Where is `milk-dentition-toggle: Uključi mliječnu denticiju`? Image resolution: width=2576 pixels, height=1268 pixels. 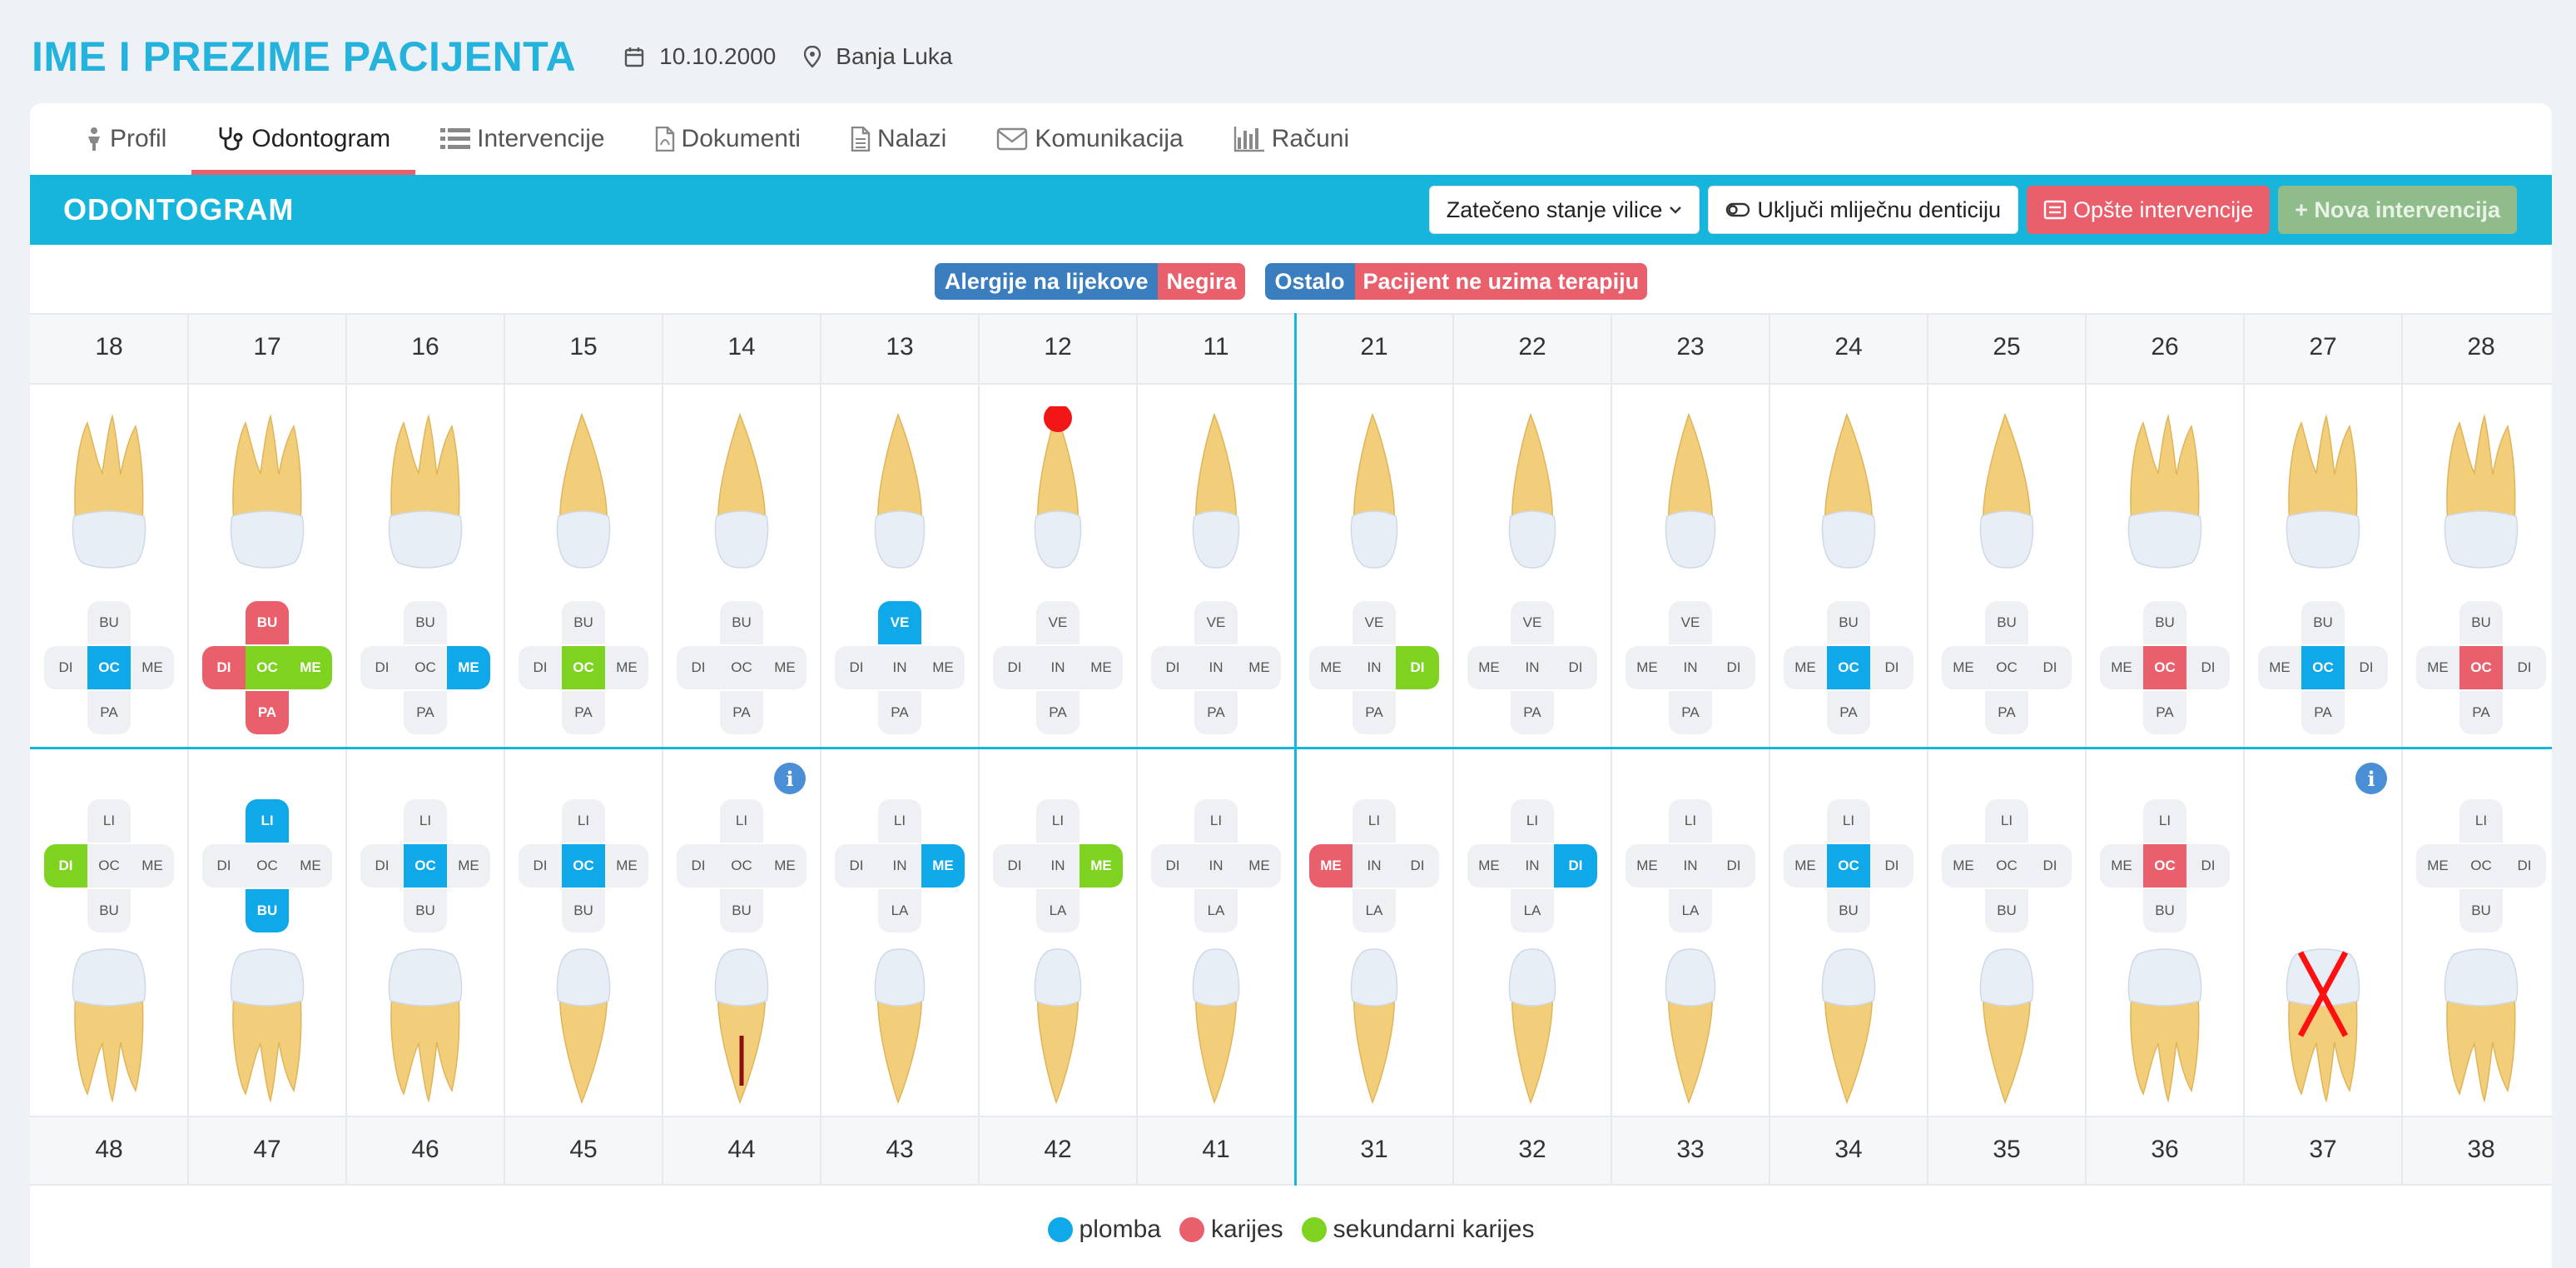
milk-dentition-toggle: Uključi mliječnu denticiju is located at coordinates (1863, 210).